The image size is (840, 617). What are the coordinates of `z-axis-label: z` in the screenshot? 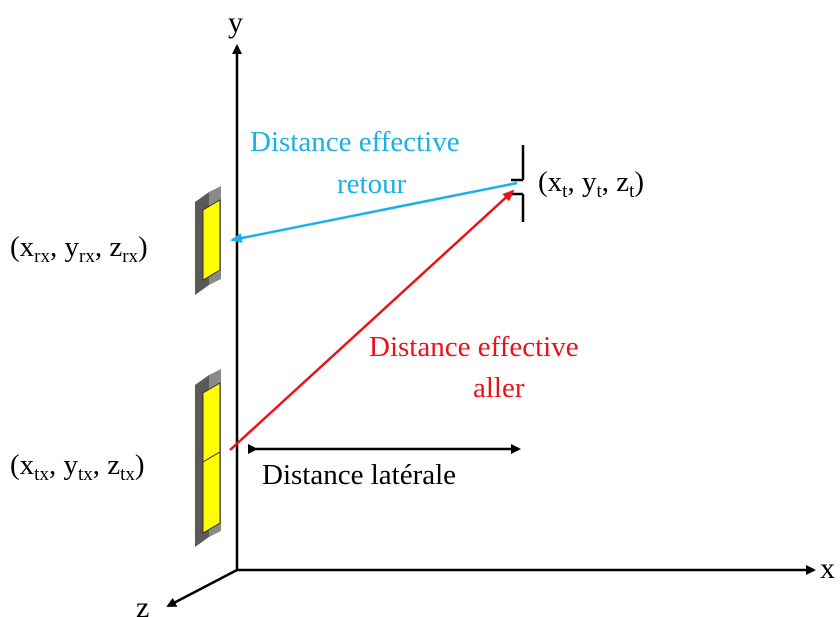 It's located at (142, 604).